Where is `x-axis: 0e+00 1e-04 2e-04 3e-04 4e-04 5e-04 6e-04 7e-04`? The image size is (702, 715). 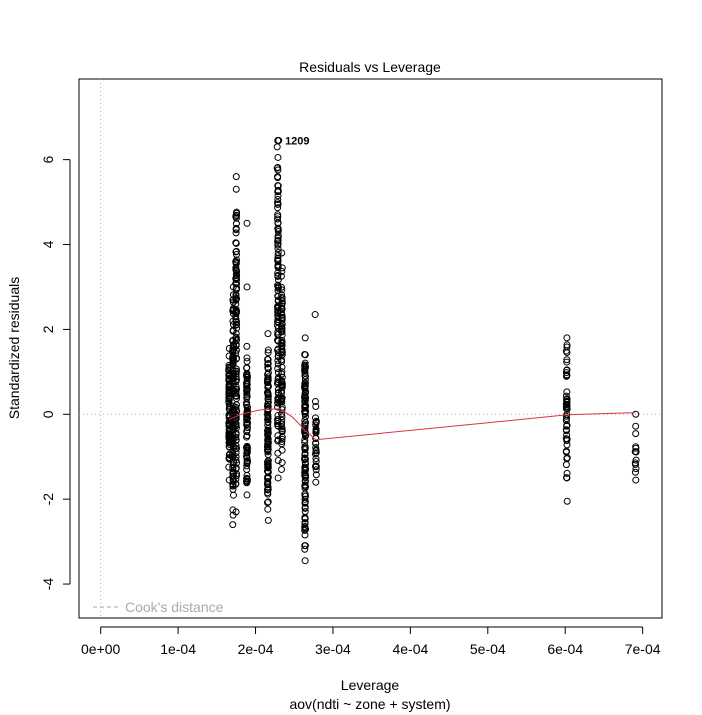
x-axis: 0e+00 1e-04 2e-04 3e-04 4e-04 5e-04 6e-04 7e-04 is located at coordinates (371, 641).